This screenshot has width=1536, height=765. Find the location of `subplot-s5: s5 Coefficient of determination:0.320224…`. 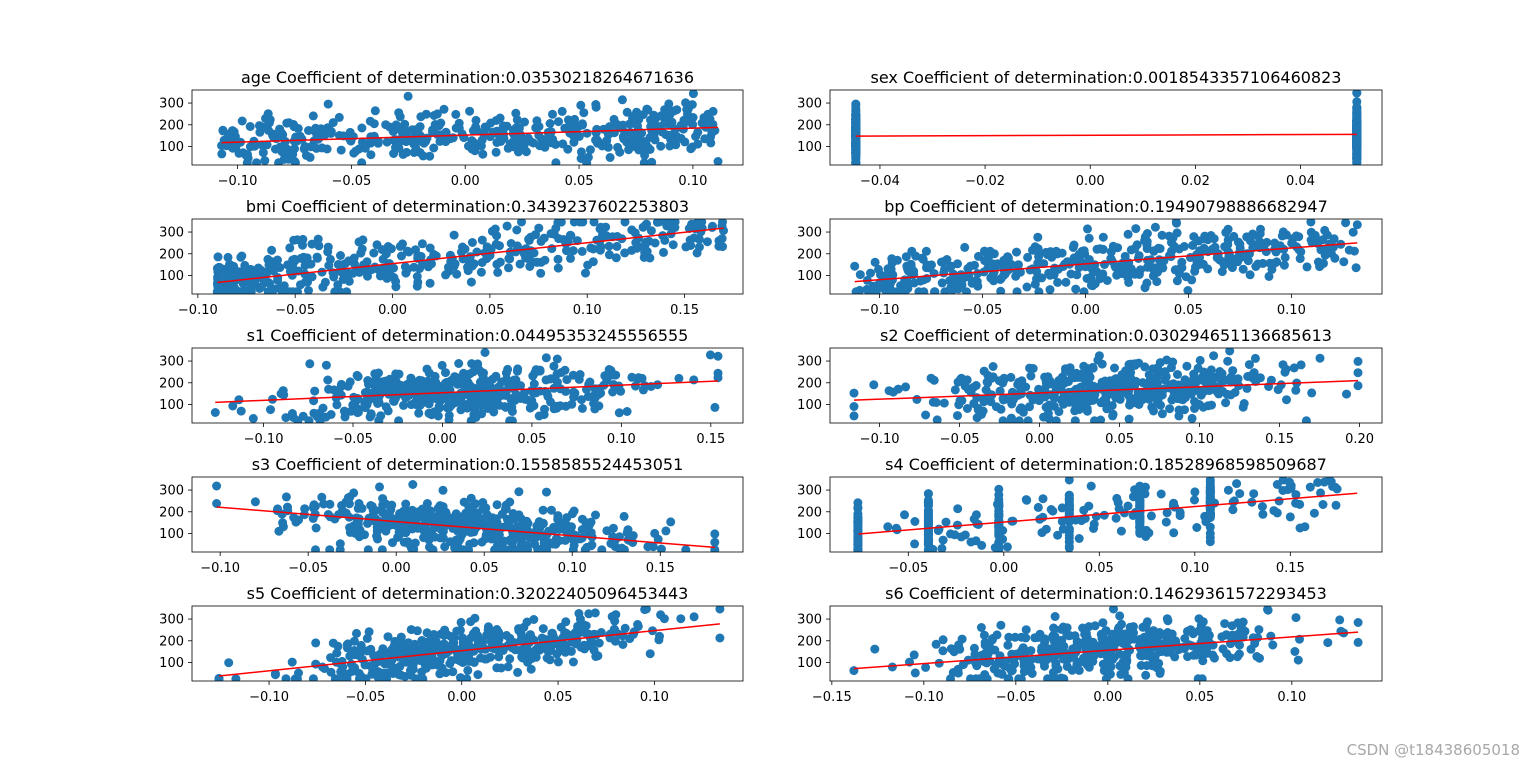

subplot-s5: s5 Coefficient of determination:0.320224… is located at coordinates (451, 644).